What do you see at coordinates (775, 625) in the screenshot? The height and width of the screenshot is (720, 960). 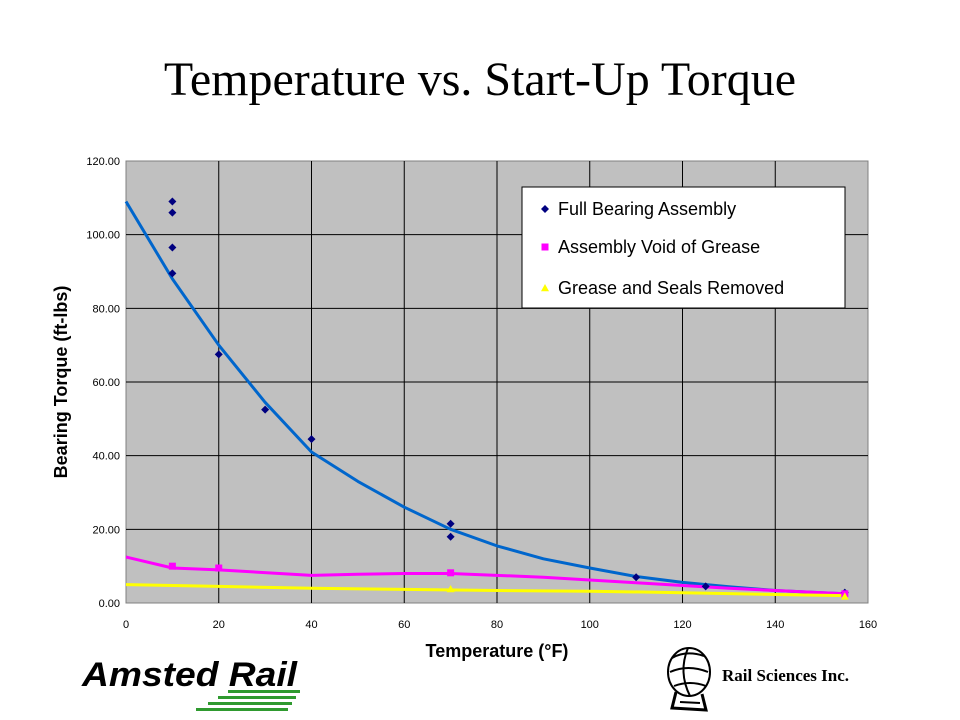 I see `x-tick-label: 140` at bounding box center [775, 625].